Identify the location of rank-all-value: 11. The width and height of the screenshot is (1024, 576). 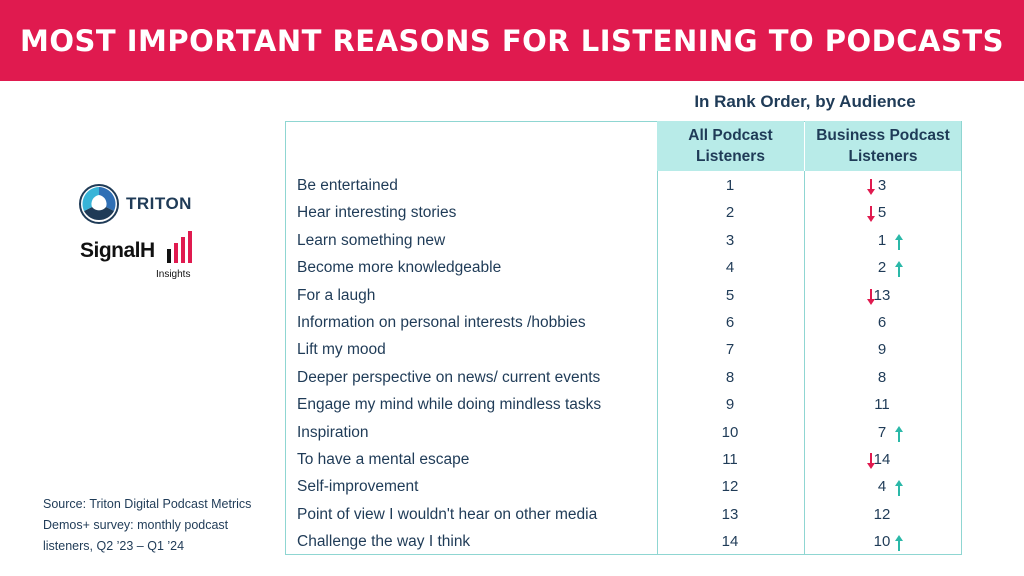
(730, 459).